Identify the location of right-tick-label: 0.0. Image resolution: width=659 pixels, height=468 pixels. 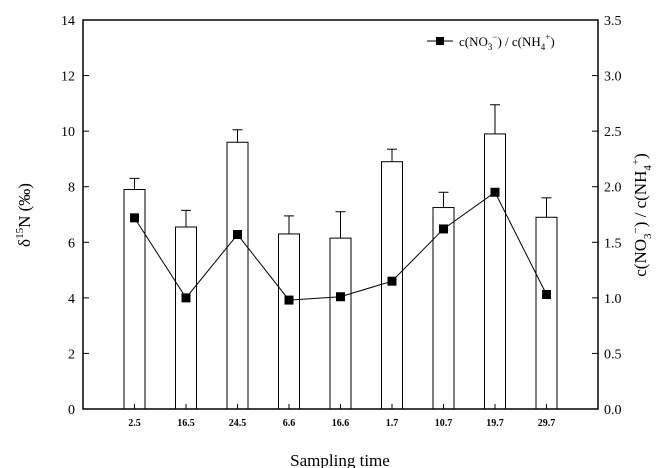
(613, 410).